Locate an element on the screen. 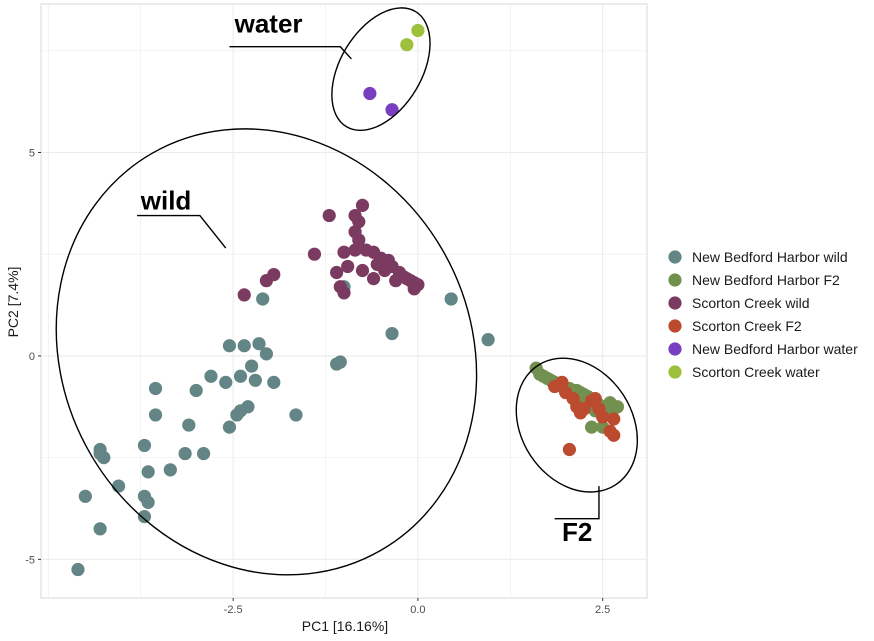 Image resolution: width=874 pixels, height=641 pixels. y-tick-label: 0 is located at coordinates (32, 357).